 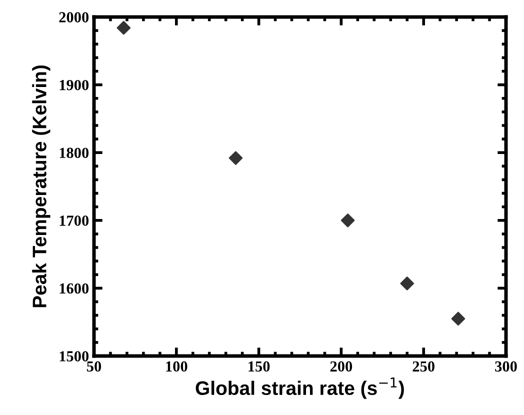 I want to click on x-tick-label: 100, so click(x=177, y=366).